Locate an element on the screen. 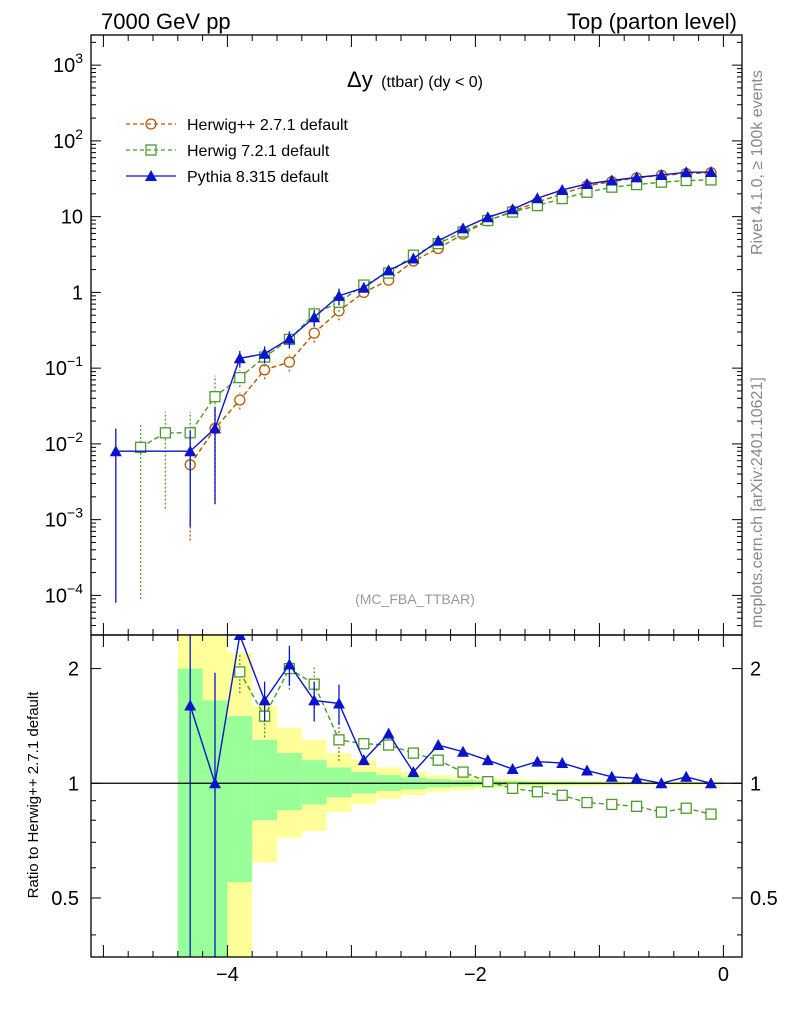 This screenshot has width=786, height=1024. y-tick-label: 10³ is located at coordinates (68, 63).